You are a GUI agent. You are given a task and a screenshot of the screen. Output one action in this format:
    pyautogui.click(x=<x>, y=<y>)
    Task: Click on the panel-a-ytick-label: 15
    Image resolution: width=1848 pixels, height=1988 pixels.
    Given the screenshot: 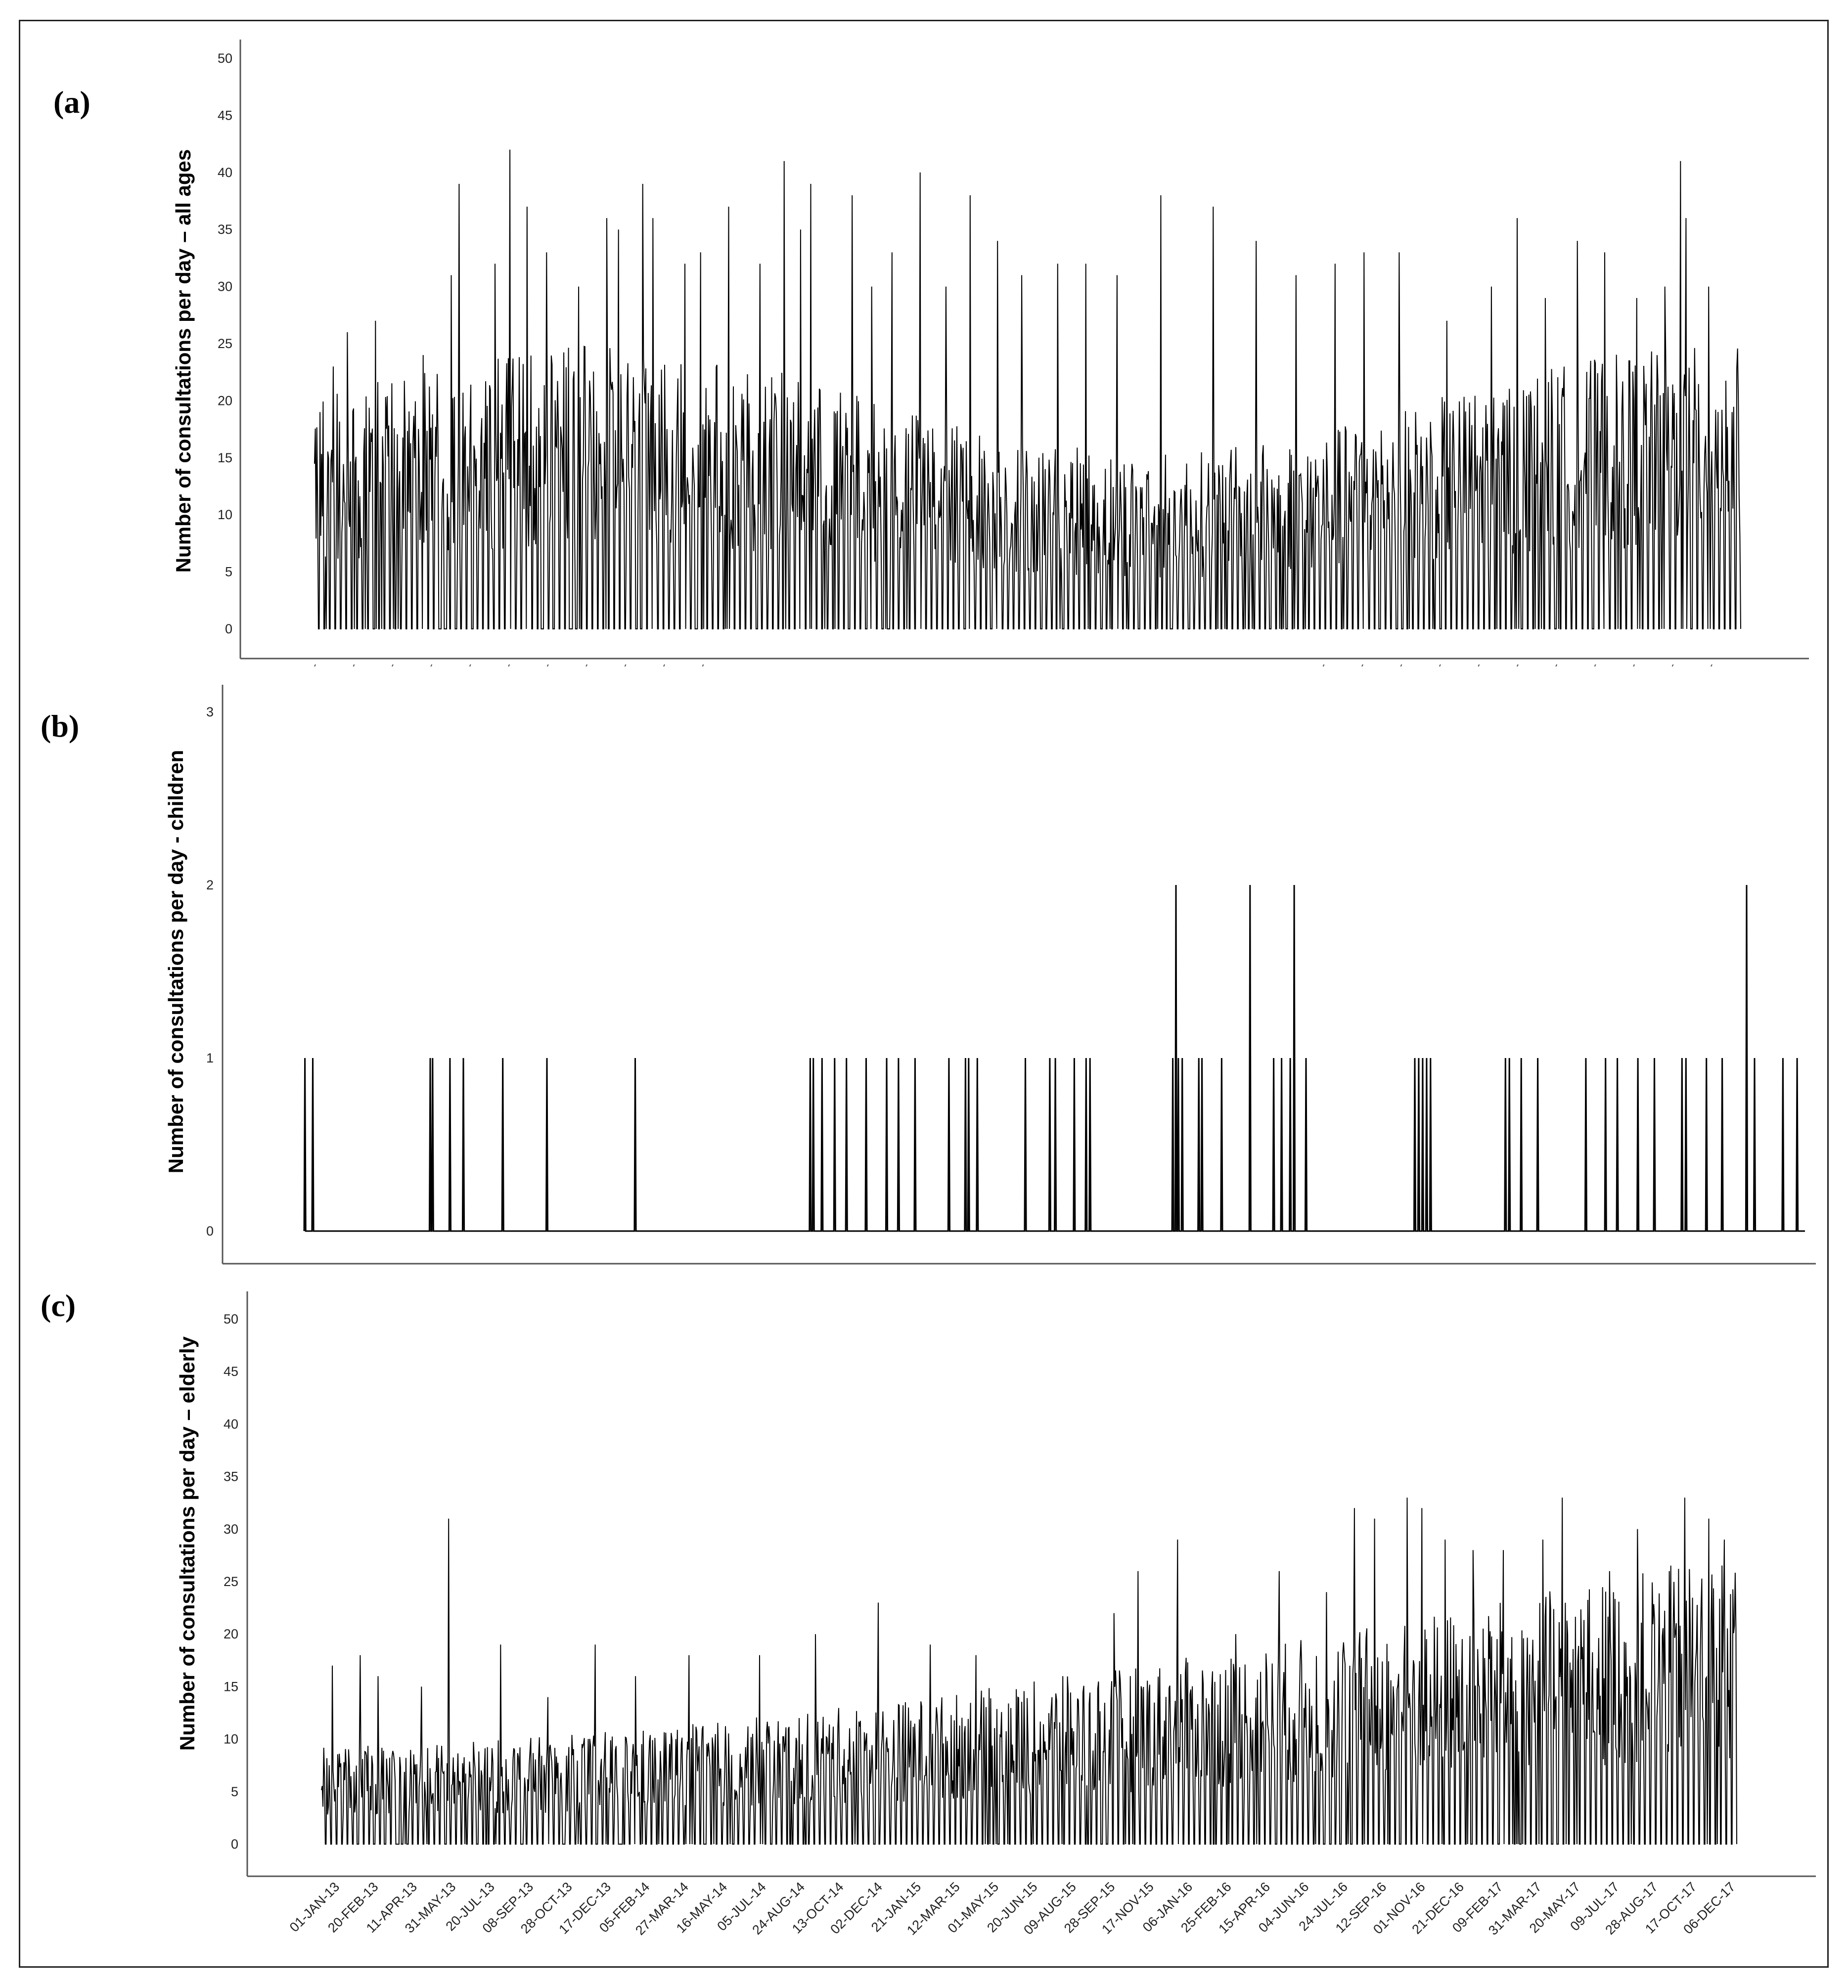 What is the action you would take?
    pyautogui.click(x=225, y=458)
    